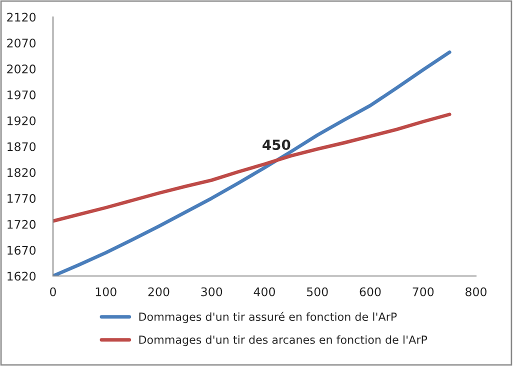  What do you see at coordinates (283, 340) in the screenshot?
I see `legend-label: Dommages d'un tir des arcanes en fonction de l'ArP` at bounding box center [283, 340].